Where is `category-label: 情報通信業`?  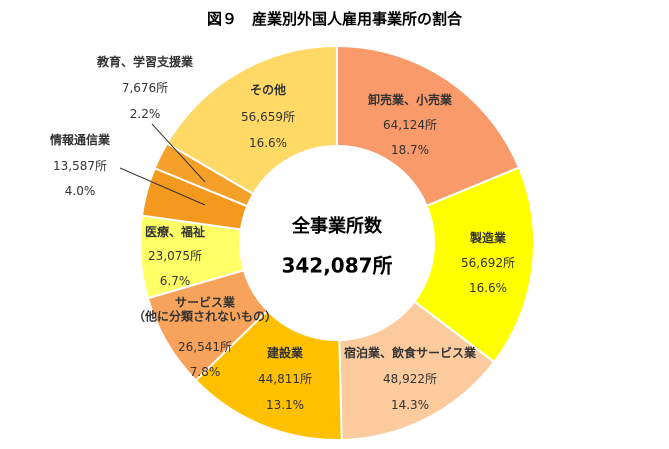
category-label: 情報通信業 is located at coordinates (80, 139).